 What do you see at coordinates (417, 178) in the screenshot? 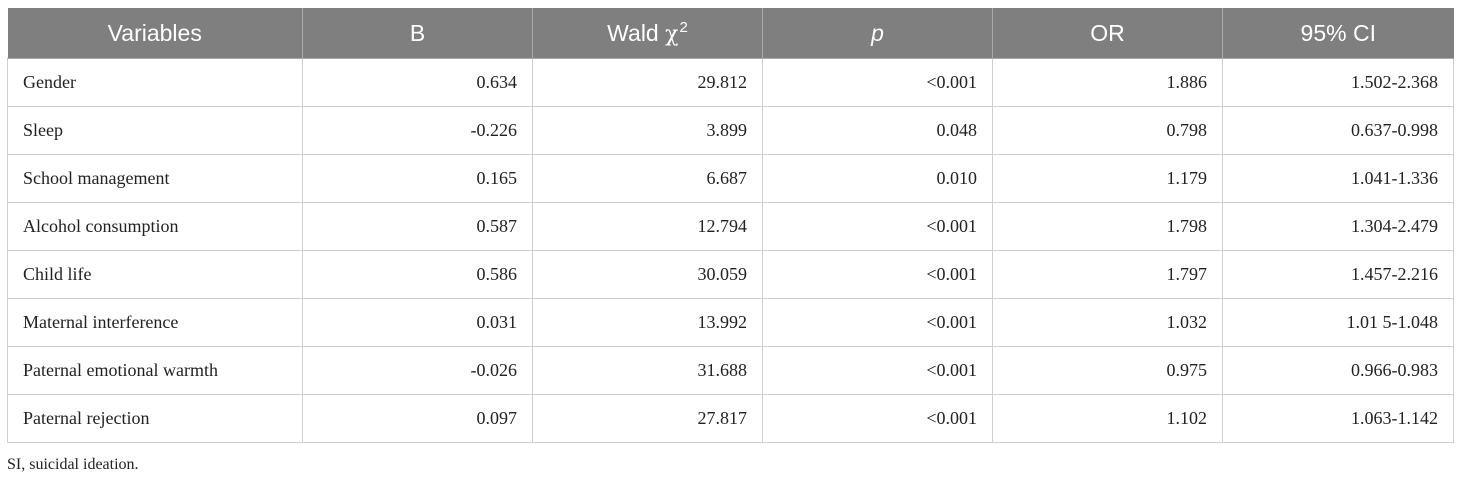
I see `cell-b: 0.165` at bounding box center [417, 178].